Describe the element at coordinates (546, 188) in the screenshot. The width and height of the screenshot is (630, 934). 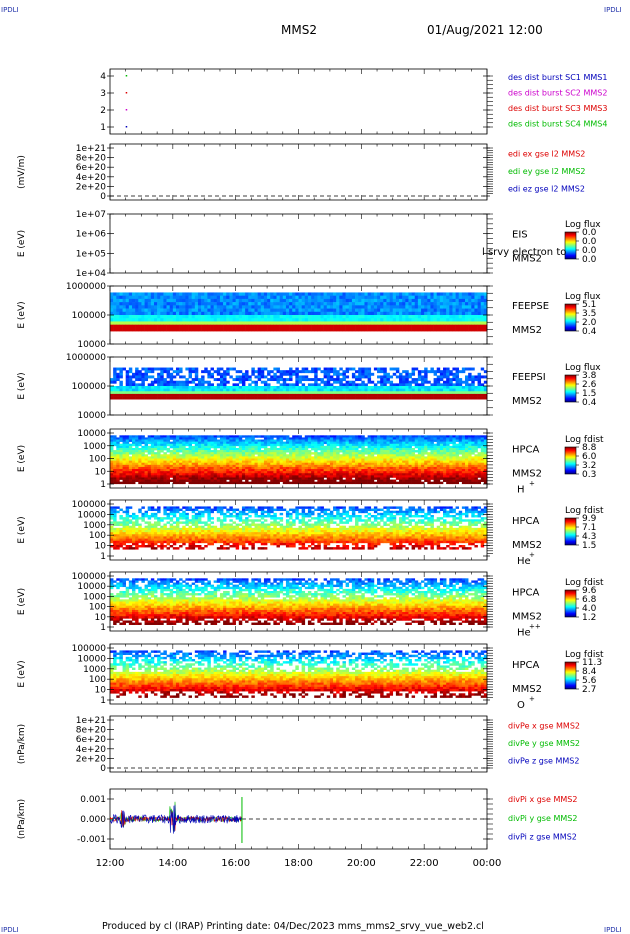
I see `legend-item-edi: edi ez gse l2 MMS2` at that location.